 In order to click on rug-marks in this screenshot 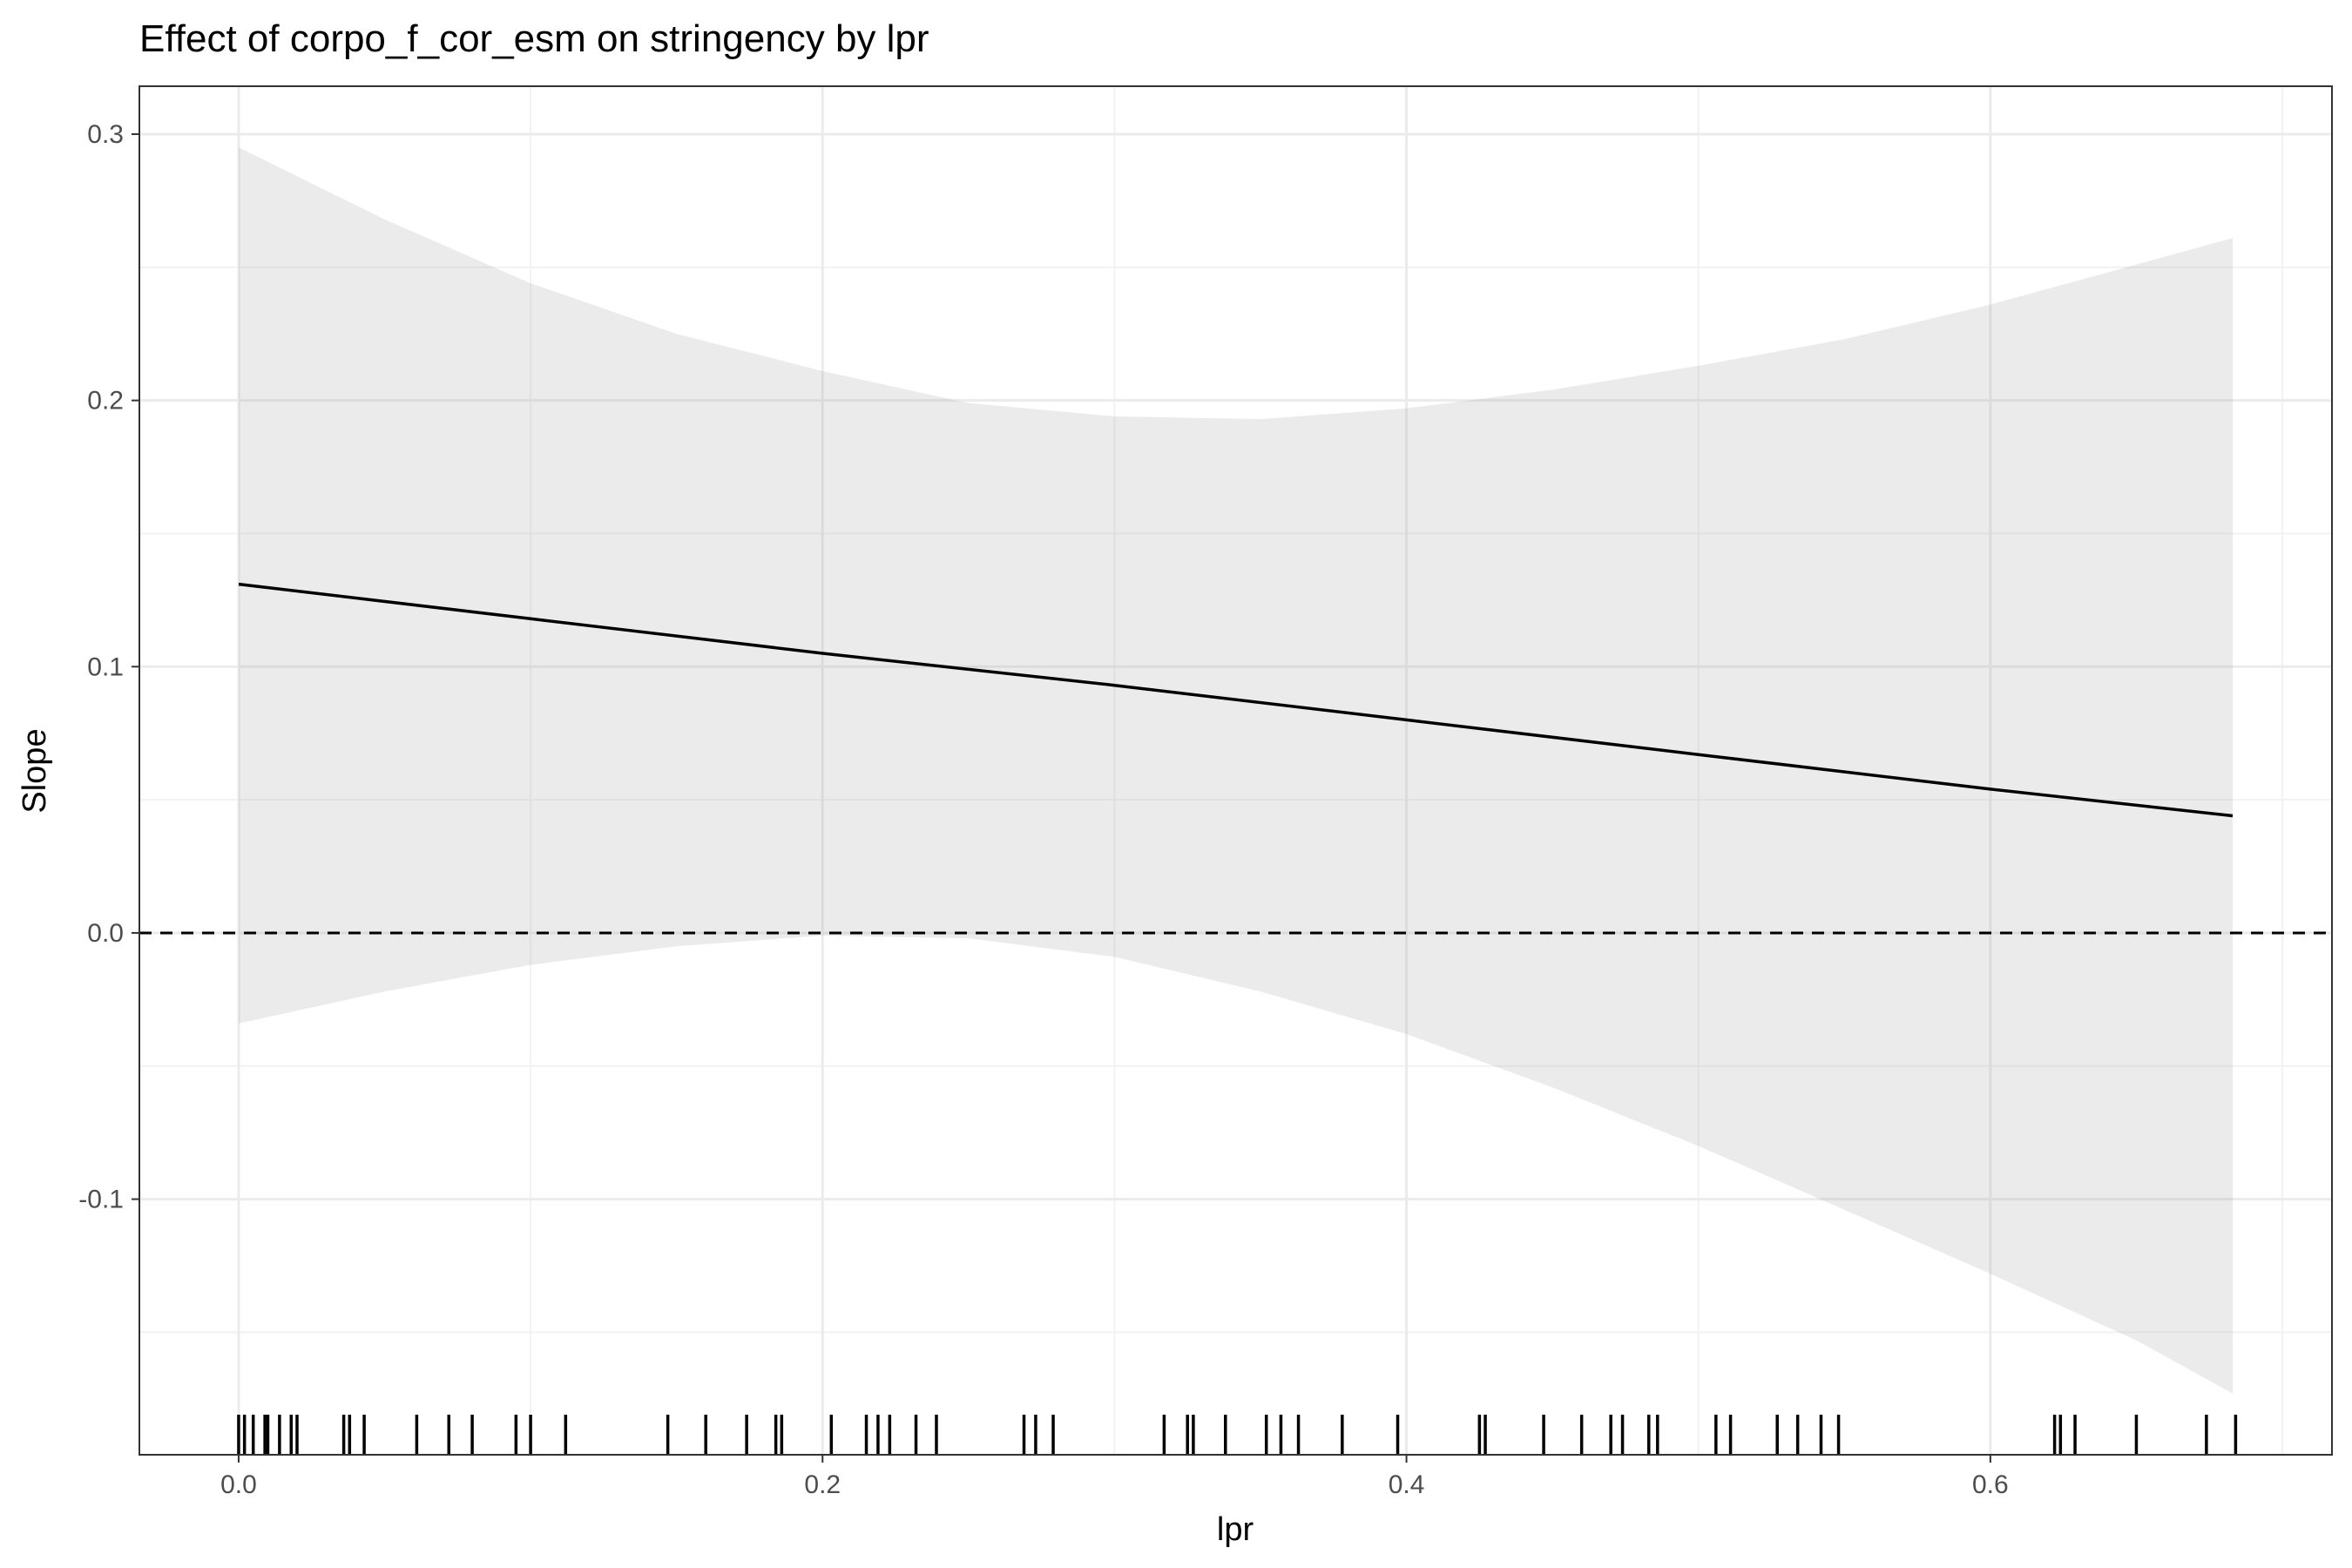, I will do `click(1237, 1435)`.